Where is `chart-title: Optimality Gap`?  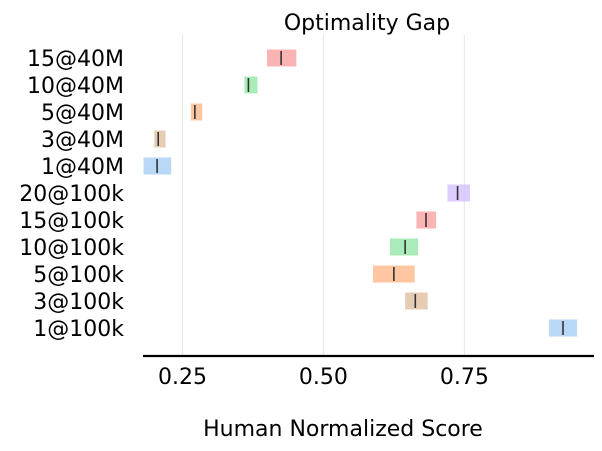 chart-title: Optimality Gap is located at coordinates (367, 23).